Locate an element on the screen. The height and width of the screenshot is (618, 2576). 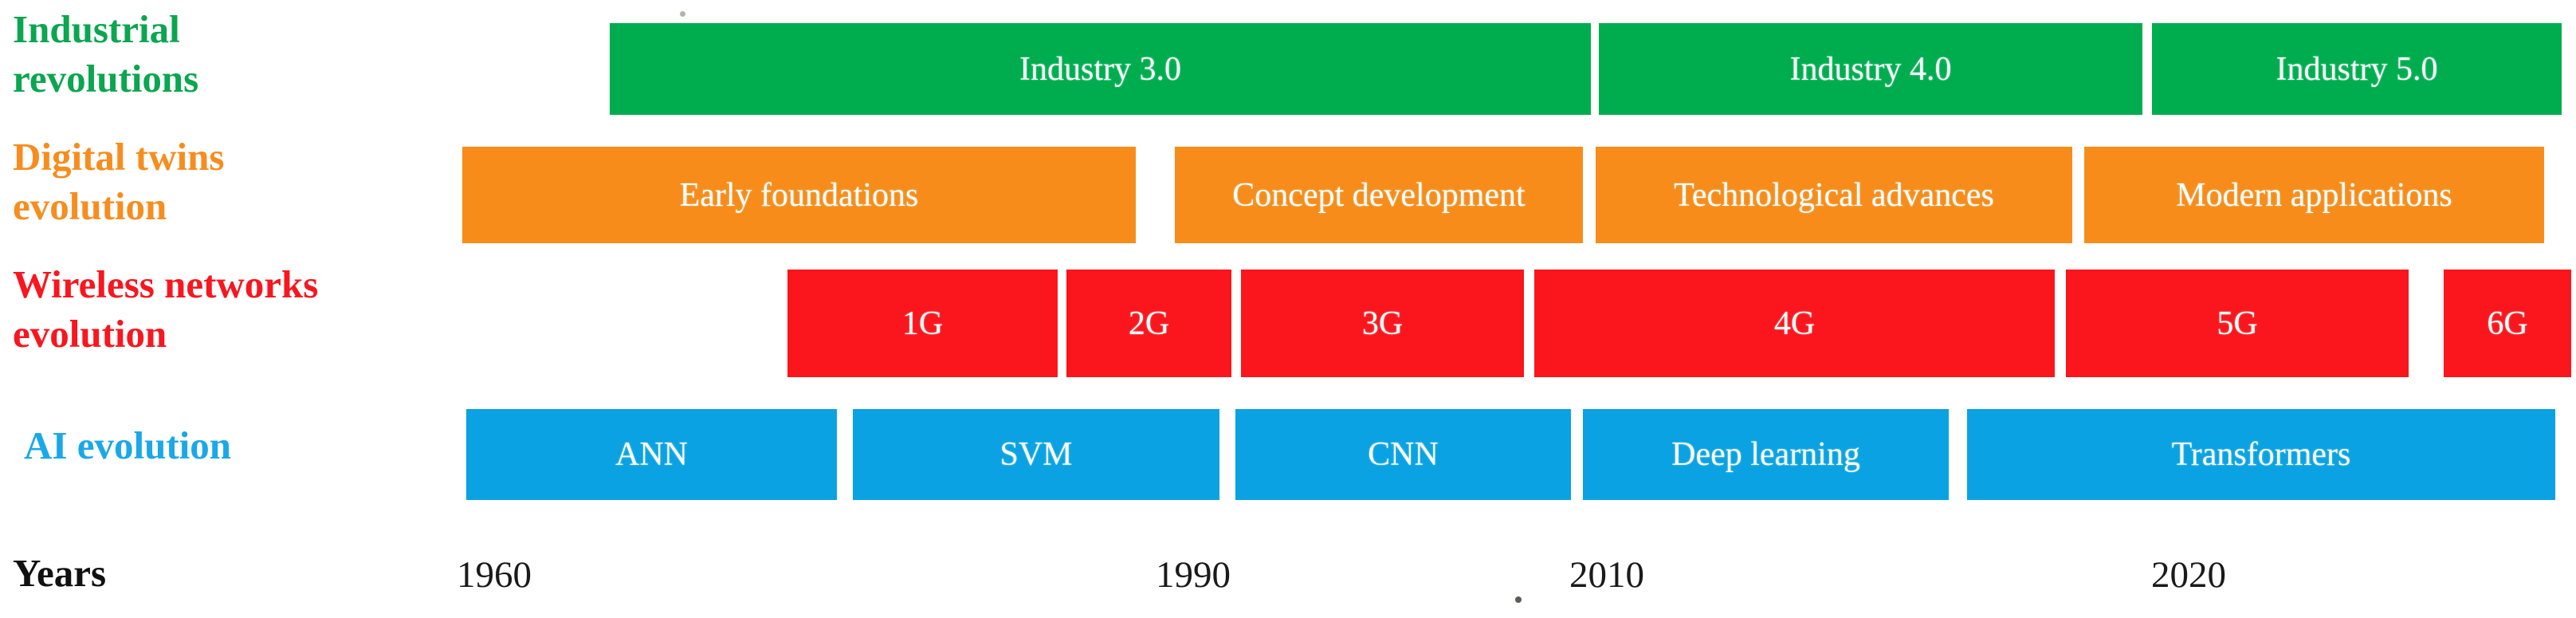
industry-4-0-bar: Industry 4.0 is located at coordinates (1870, 69).